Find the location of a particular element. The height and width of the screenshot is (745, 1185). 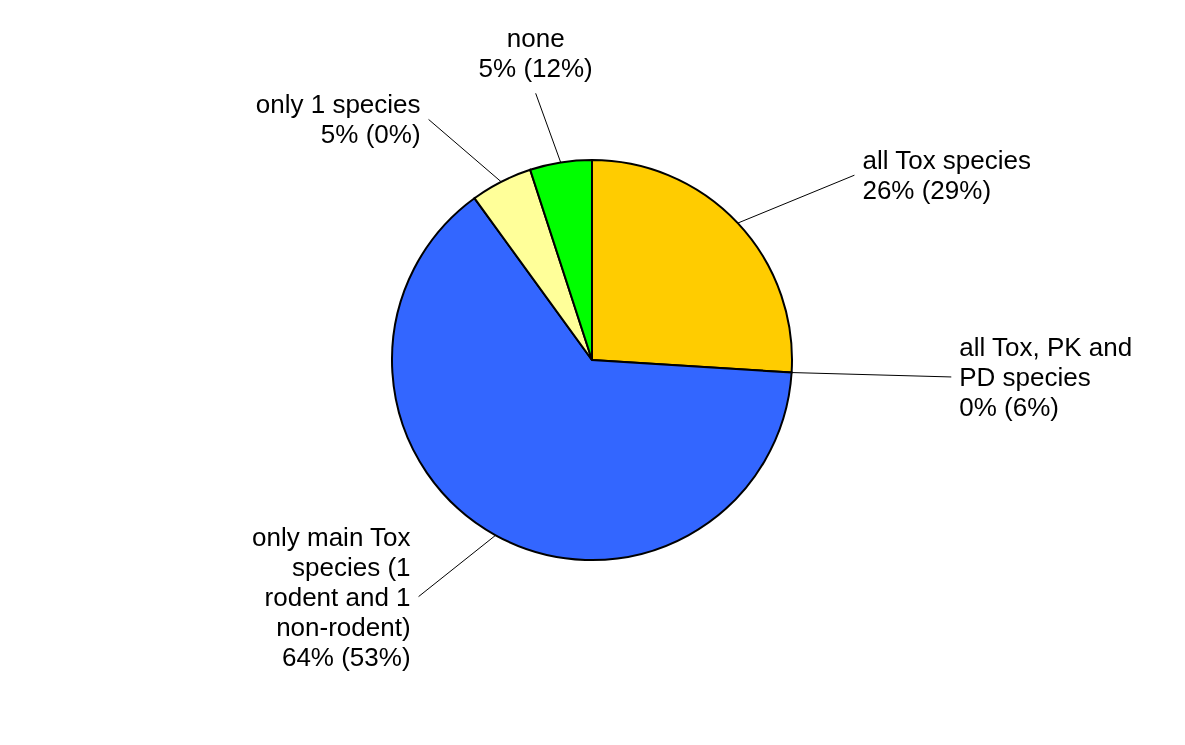

data-label: 26% (29%) is located at coordinates (927, 190).